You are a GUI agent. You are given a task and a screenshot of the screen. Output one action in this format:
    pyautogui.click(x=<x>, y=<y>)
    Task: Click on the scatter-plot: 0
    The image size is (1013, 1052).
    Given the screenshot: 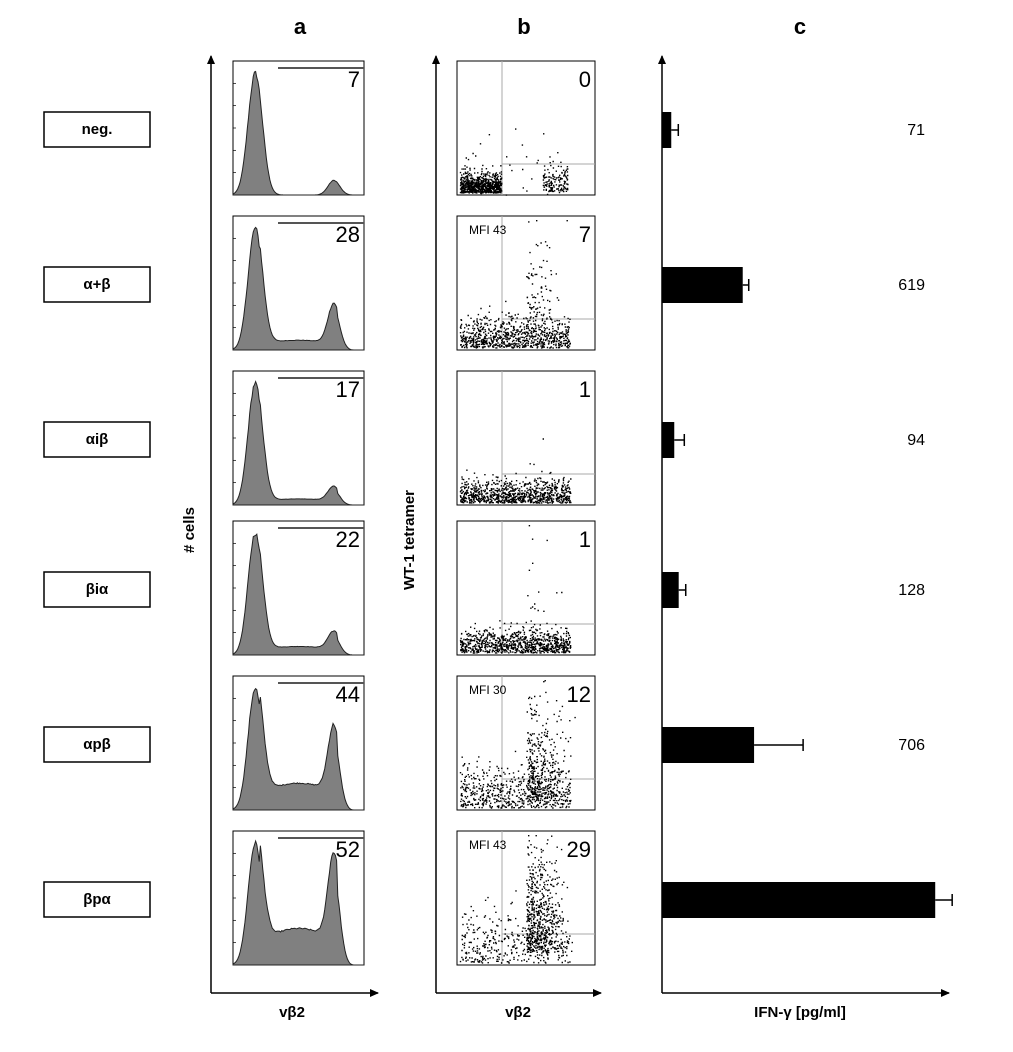 What is the action you would take?
    pyautogui.click(x=526, y=128)
    